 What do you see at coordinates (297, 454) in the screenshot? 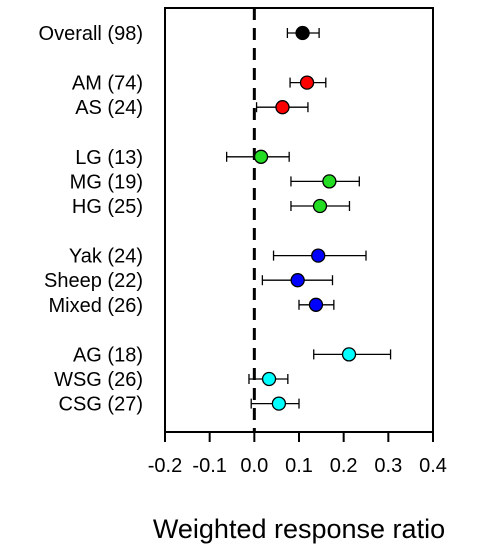
I see `x-axis: -0.2 -0.1 0.0 0.1 0.2 0.3 0.4` at bounding box center [297, 454].